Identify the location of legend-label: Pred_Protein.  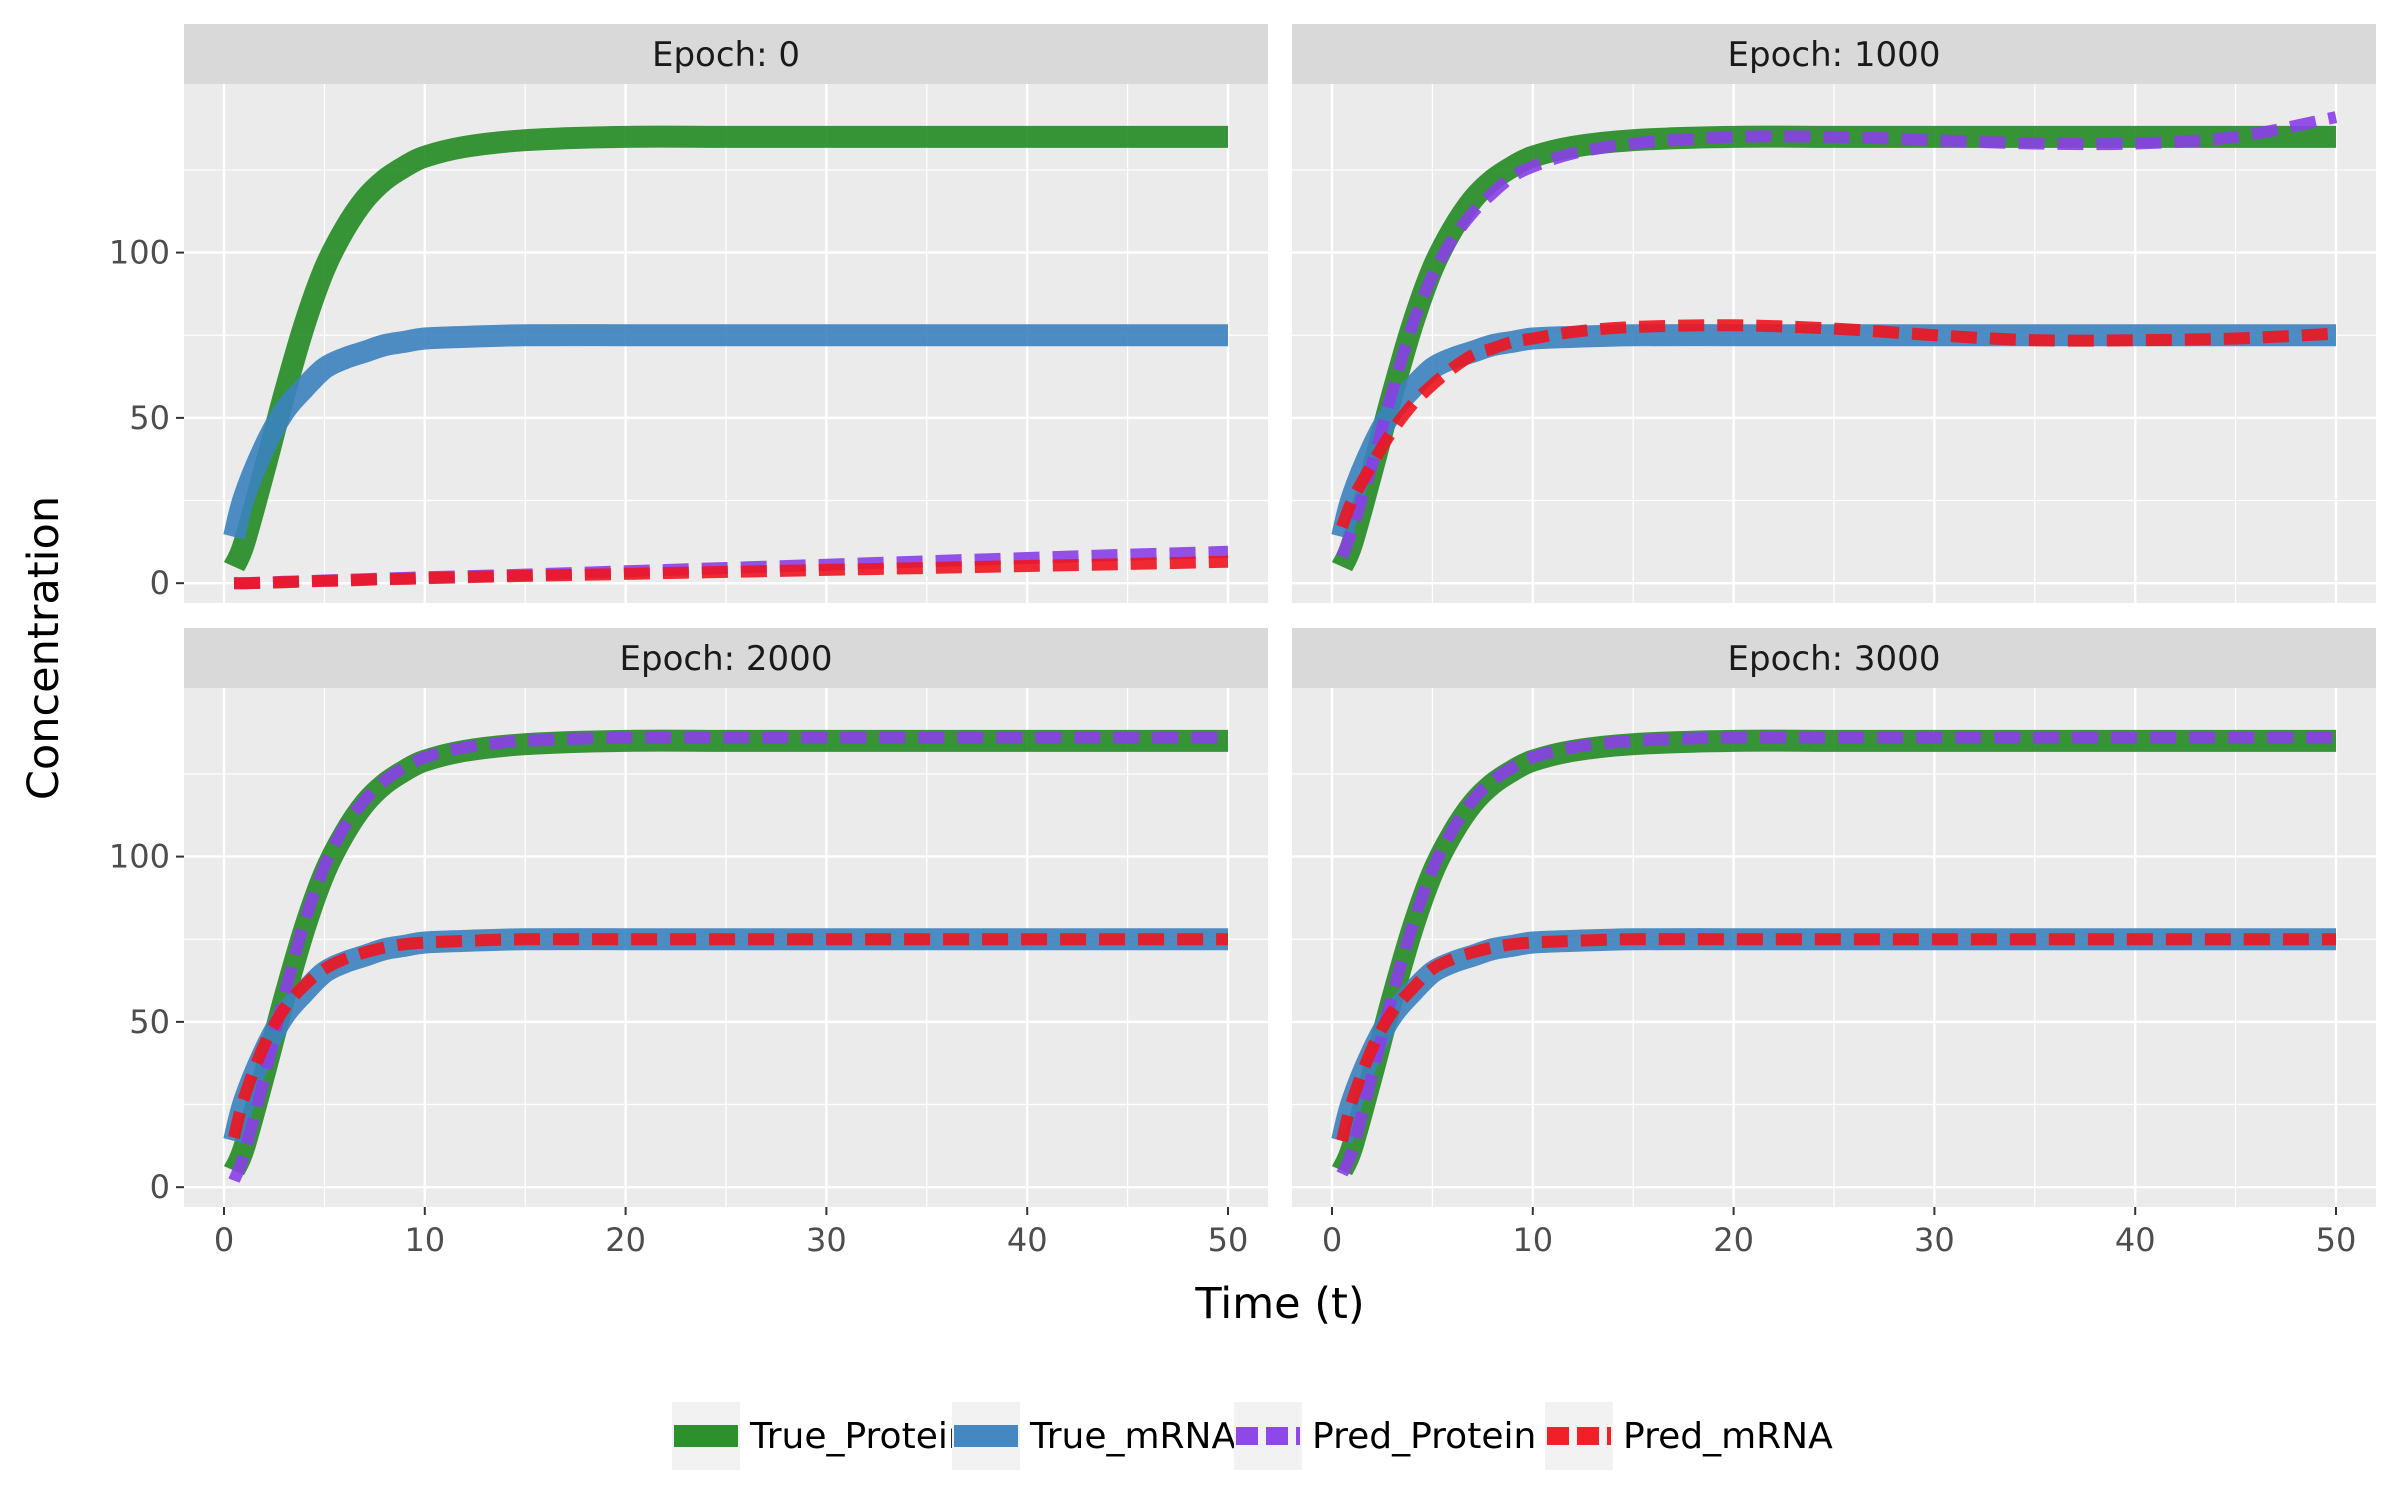
(1424, 1436).